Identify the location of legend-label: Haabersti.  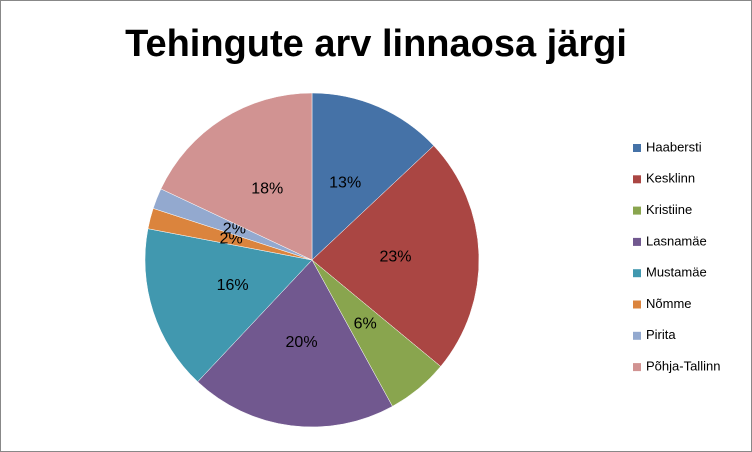
(674, 146).